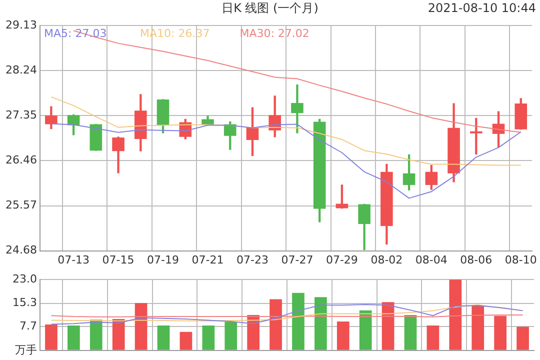 Image resolution: width=540 pixels, height=360 pixels. Describe the element at coordinates (482, 8) in the screenshot. I see `text: 2021-08-10 10:44` at that location.